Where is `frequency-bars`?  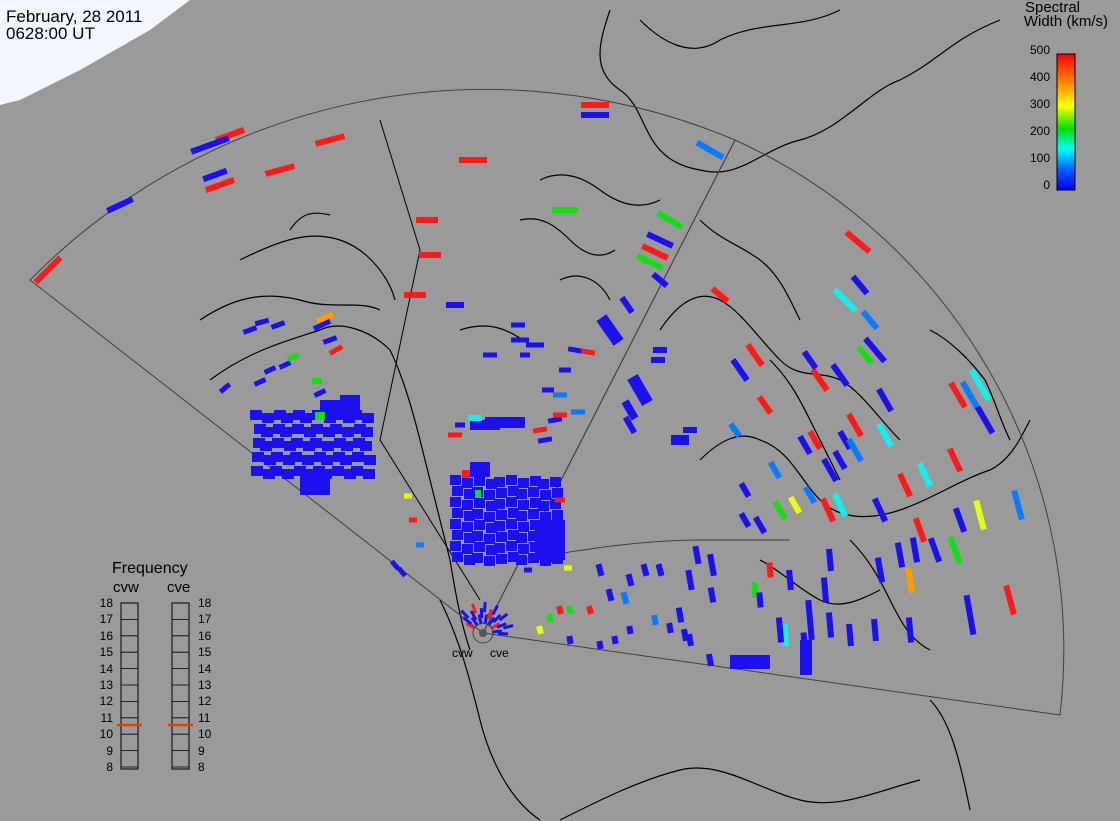 frequency-bars is located at coordinates (155, 686).